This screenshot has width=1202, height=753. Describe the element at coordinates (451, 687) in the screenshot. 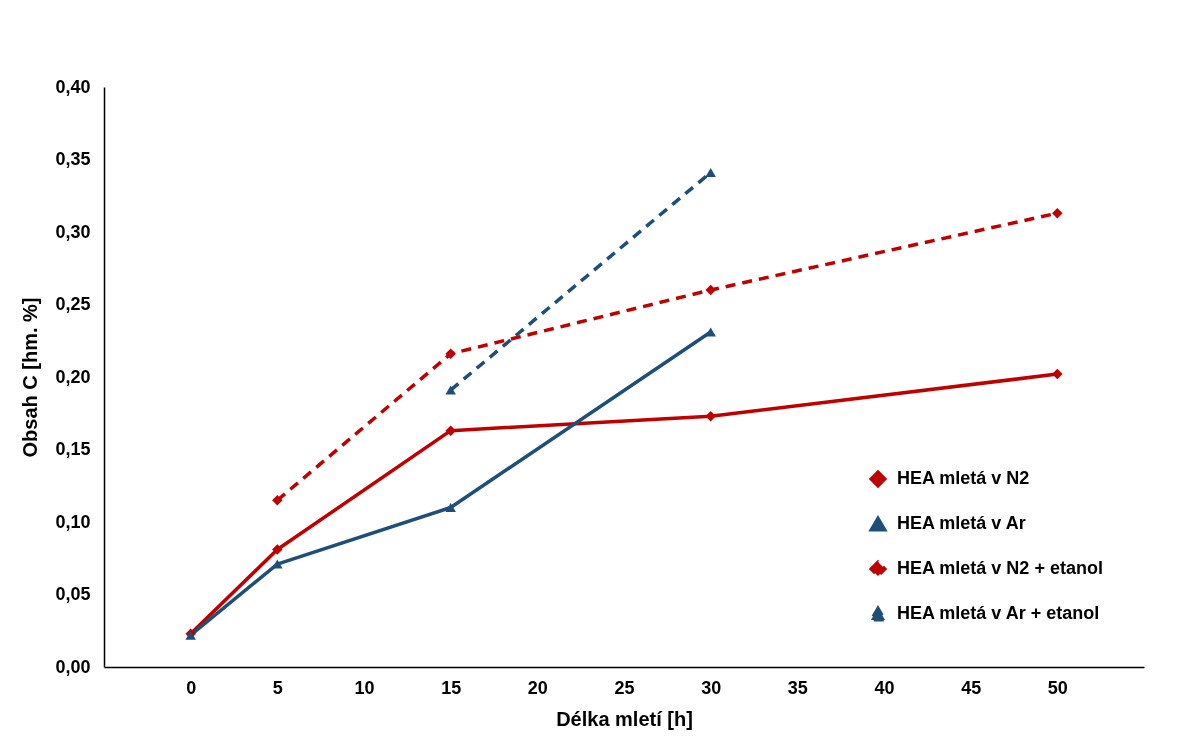

I see `x-tick-label: 15` at that location.